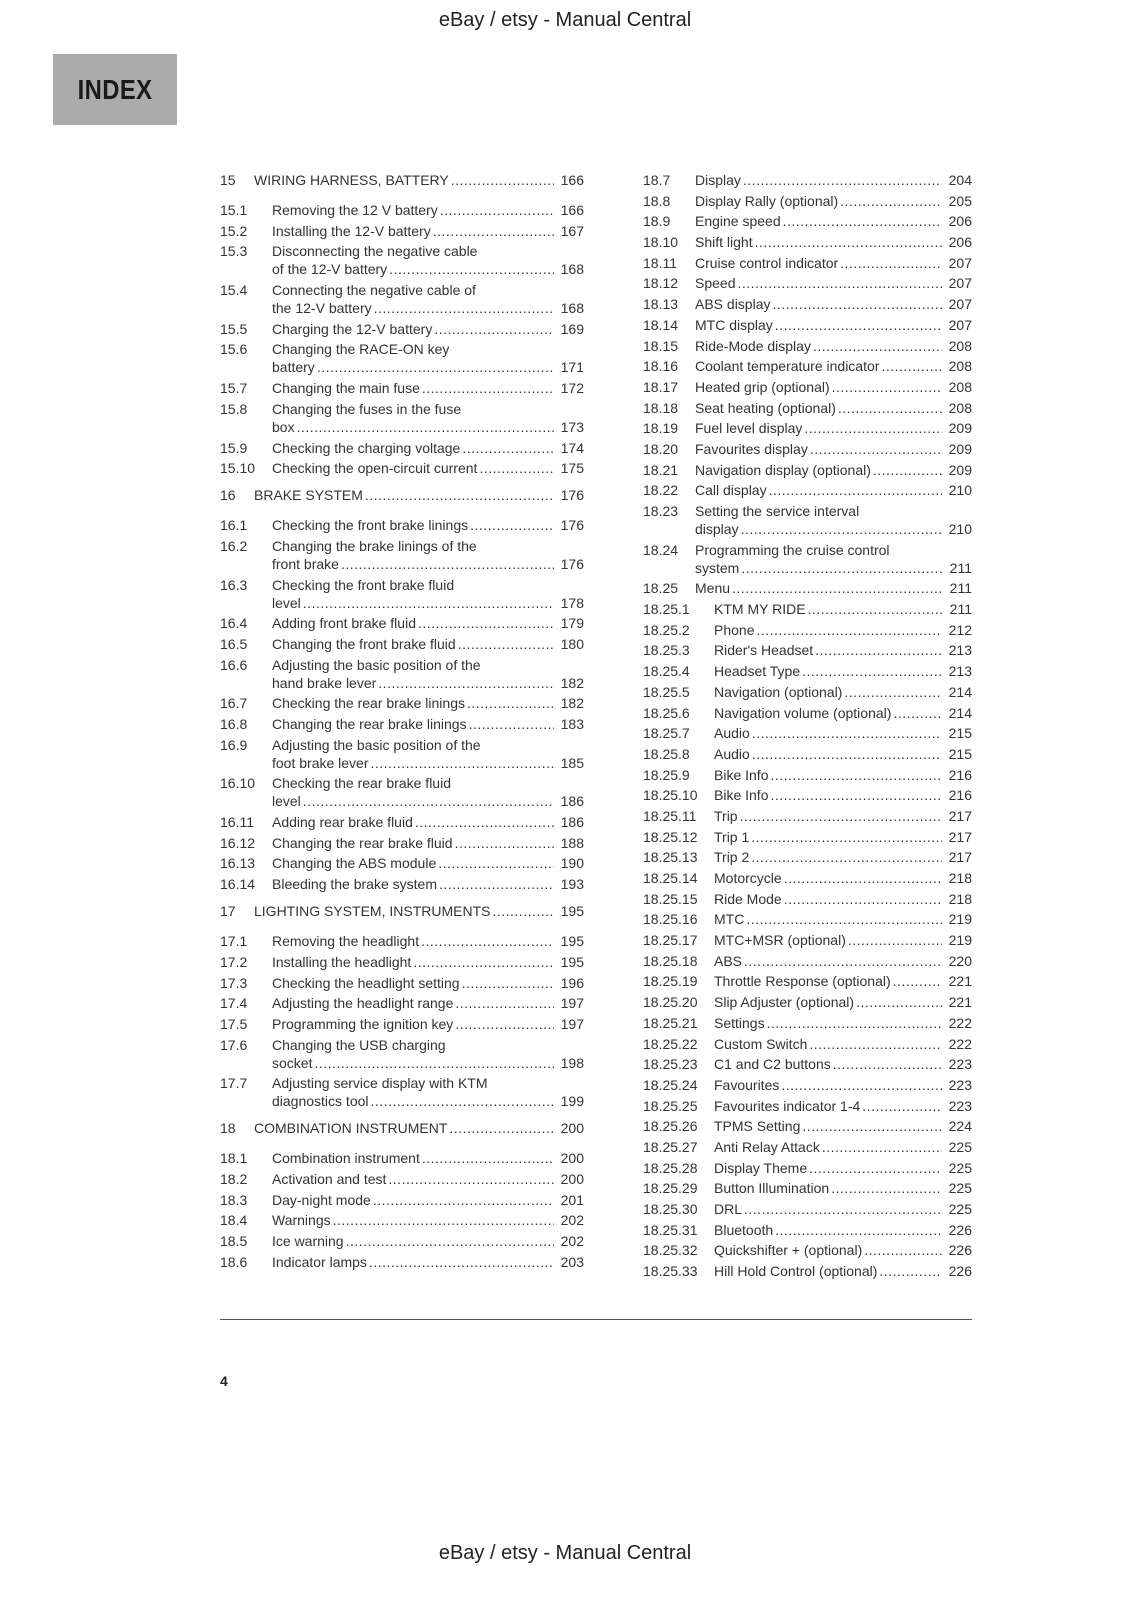 Image resolution: width=1130 pixels, height=1600 pixels. I want to click on toc-entry: 17.4 Adjusting the headlight range 197, so click(402, 1003).